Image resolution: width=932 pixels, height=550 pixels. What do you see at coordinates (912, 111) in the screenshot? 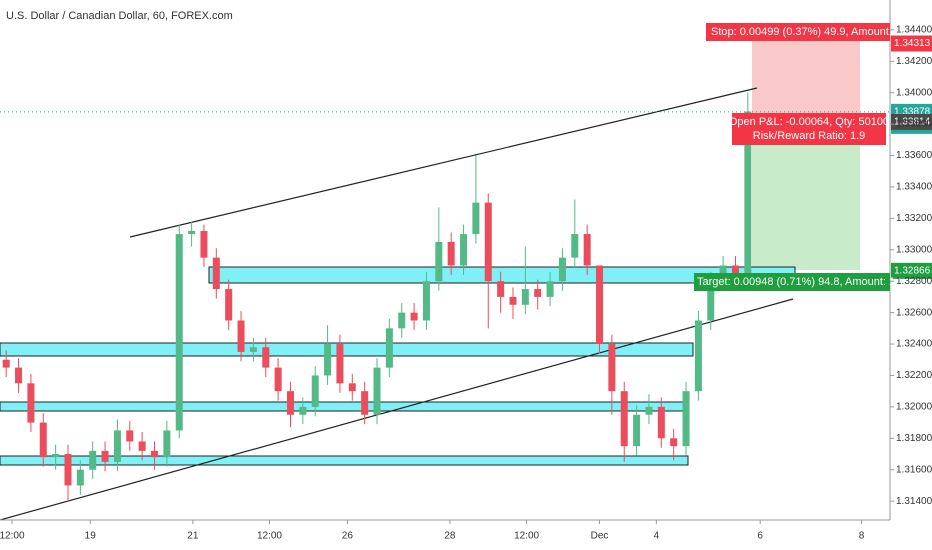
I see `price-marker-label: 1.33878` at bounding box center [912, 111].